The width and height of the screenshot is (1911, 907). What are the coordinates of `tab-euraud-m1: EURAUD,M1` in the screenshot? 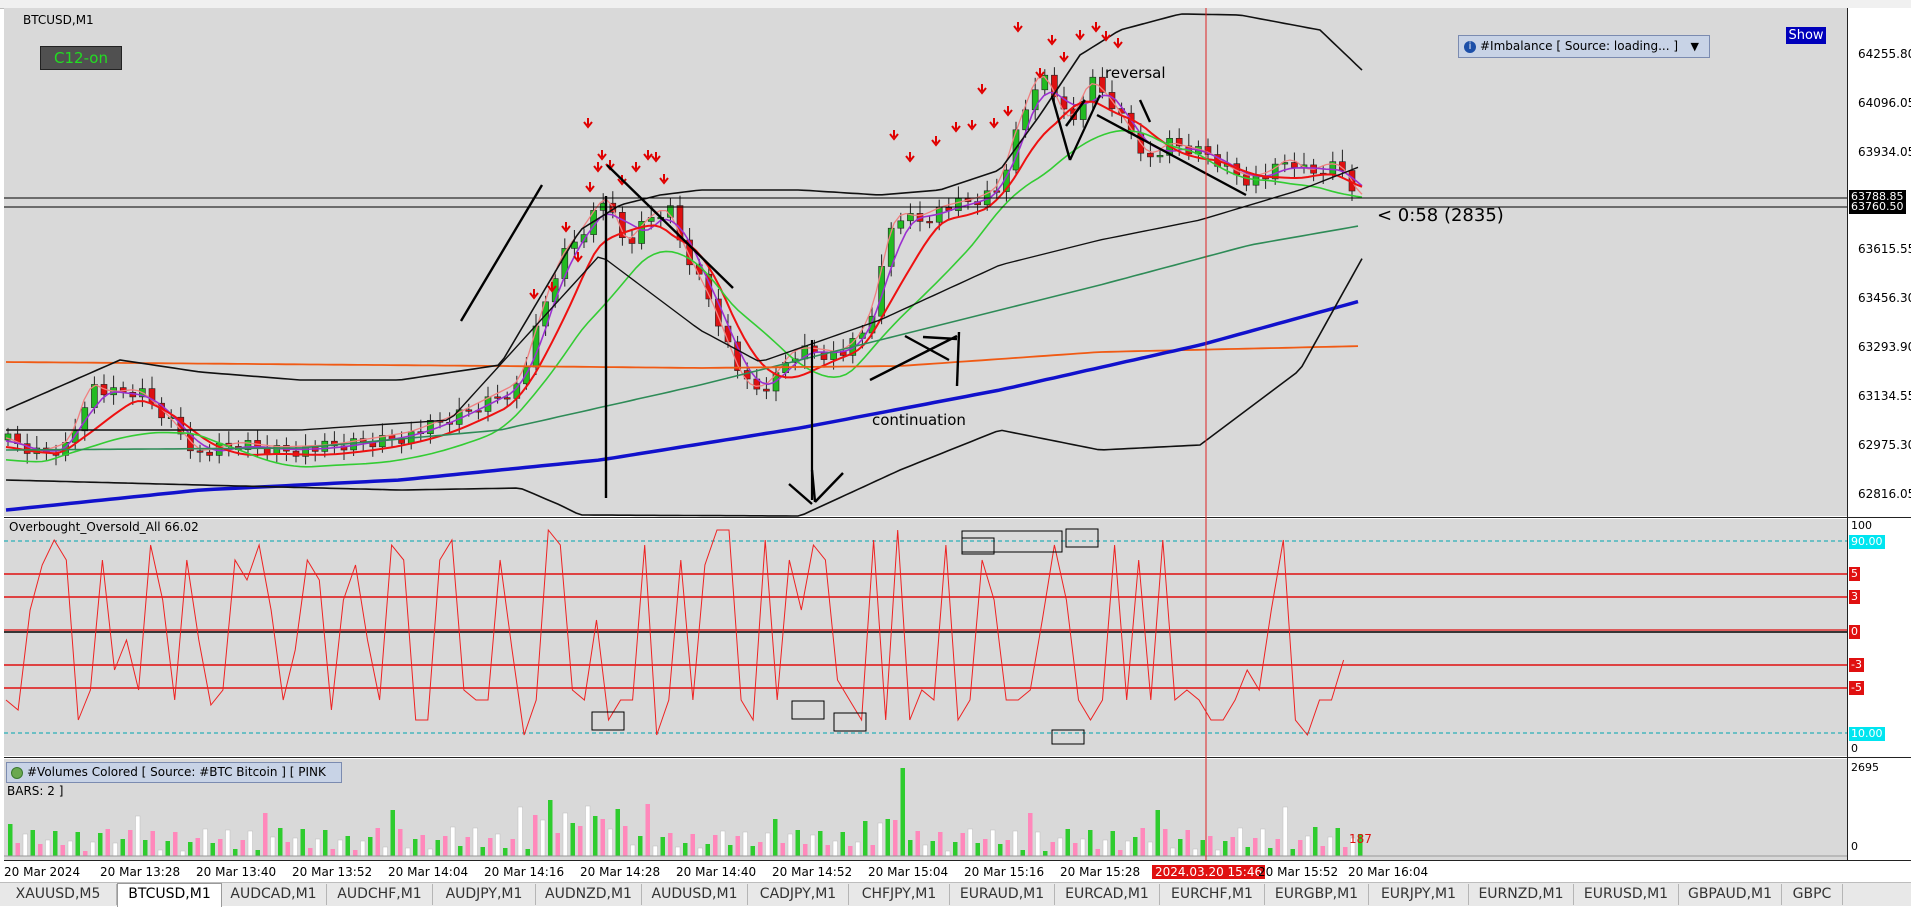 It's located at (1002, 894).